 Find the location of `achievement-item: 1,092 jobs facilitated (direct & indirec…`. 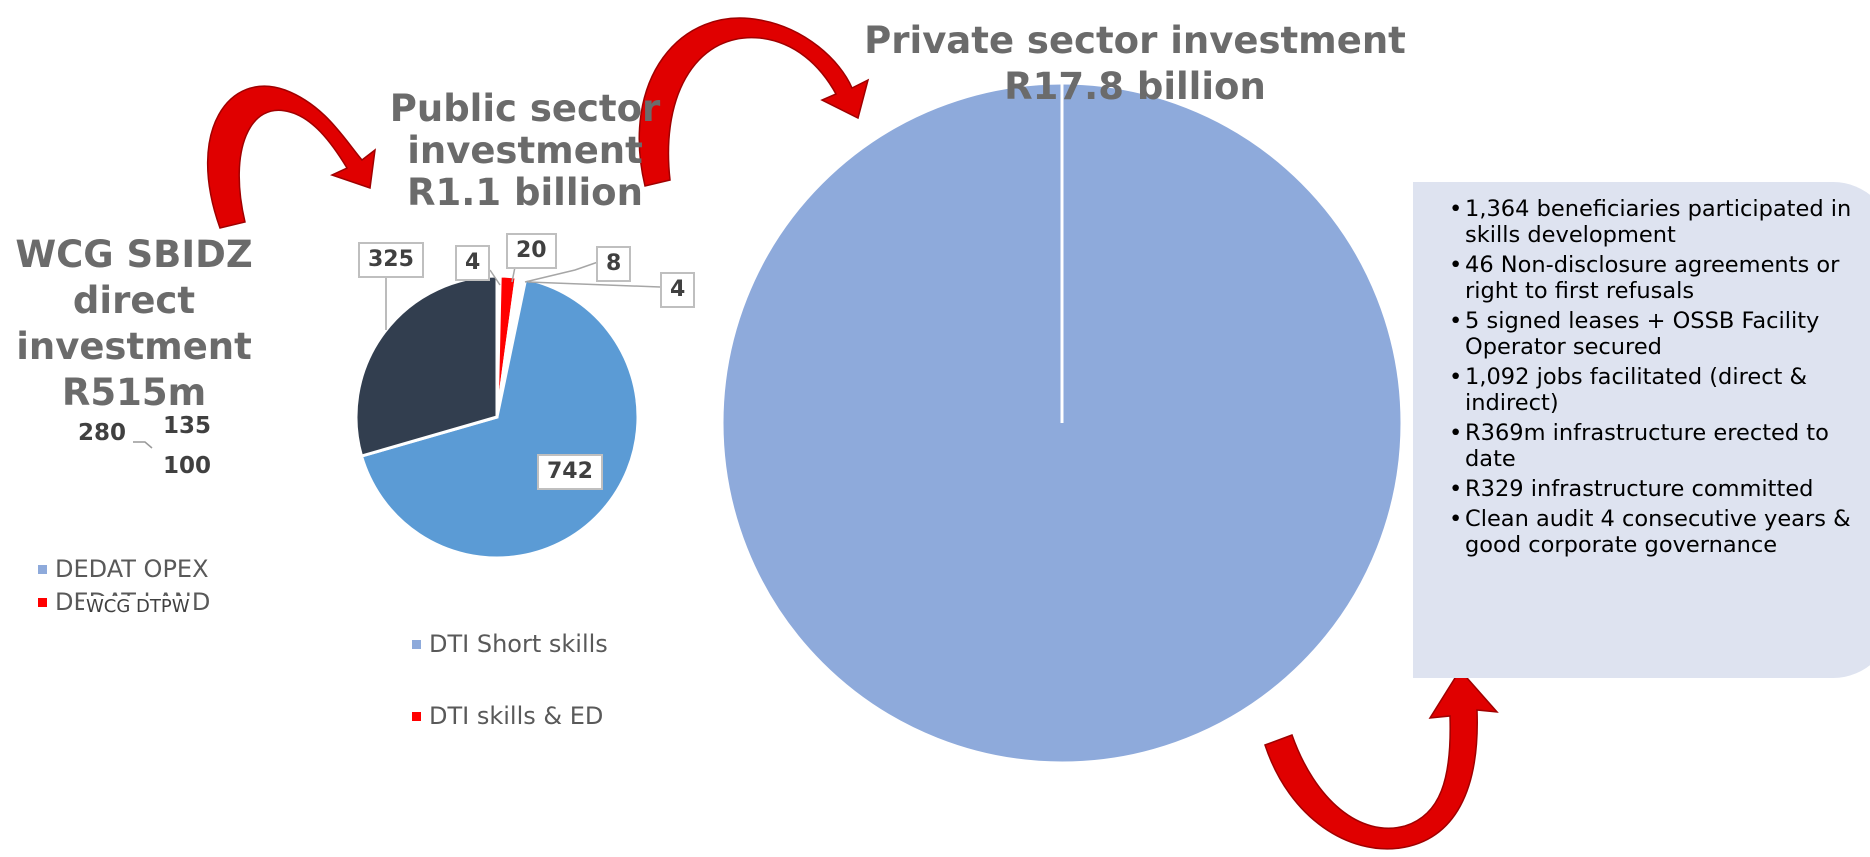

achievement-item: 1,092 jobs facilitated (direct & indirec… is located at coordinates (1651, 390).